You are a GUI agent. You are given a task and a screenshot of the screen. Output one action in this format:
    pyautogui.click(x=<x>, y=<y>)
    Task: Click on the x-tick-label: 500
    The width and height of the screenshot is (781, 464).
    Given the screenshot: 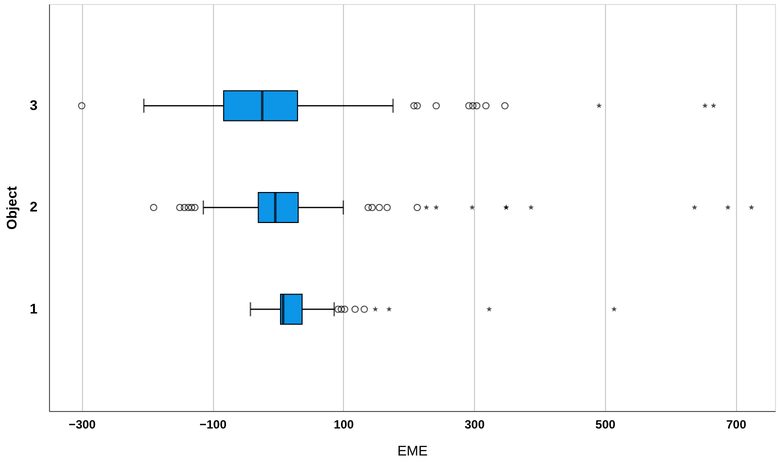 What is the action you would take?
    pyautogui.click(x=605, y=425)
    